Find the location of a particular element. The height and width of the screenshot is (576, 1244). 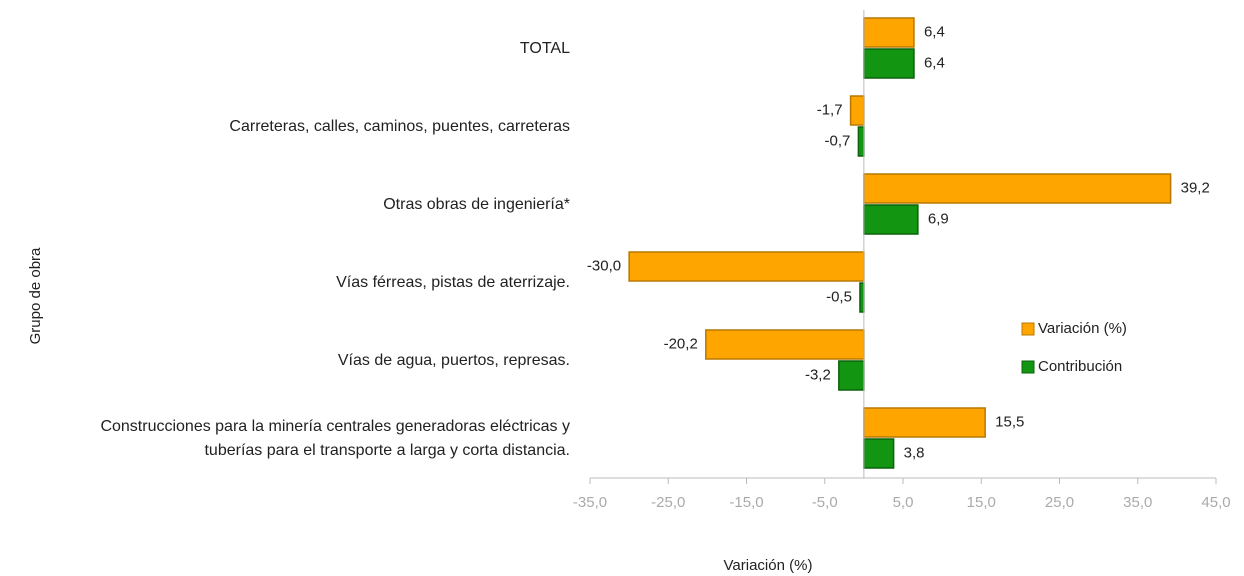

legend-label: Contribución is located at coordinates (1080, 366).